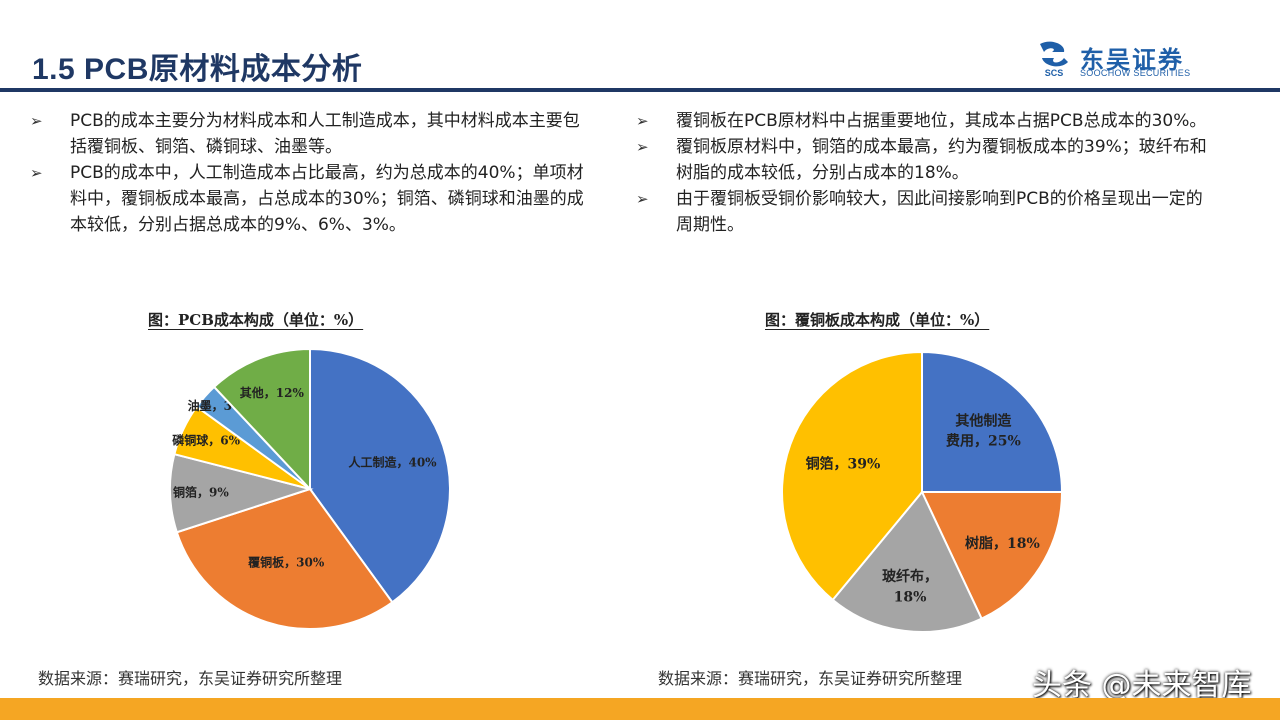  What do you see at coordinates (939, 212) in the screenshot?
I see `bullet-text: 由于覆铜板受铜价影响较大，因此间接影响到PCB的价格呈现出一定的周期性。` at bounding box center [939, 212].